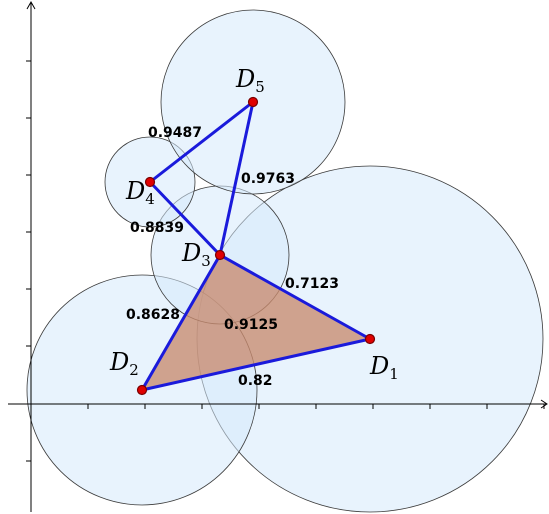 This screenshot has height=514, width=549. Describe the element at coordinates (175, 133) in the screenshot. I see `distance-d4-d5: 0.9487` at that location.